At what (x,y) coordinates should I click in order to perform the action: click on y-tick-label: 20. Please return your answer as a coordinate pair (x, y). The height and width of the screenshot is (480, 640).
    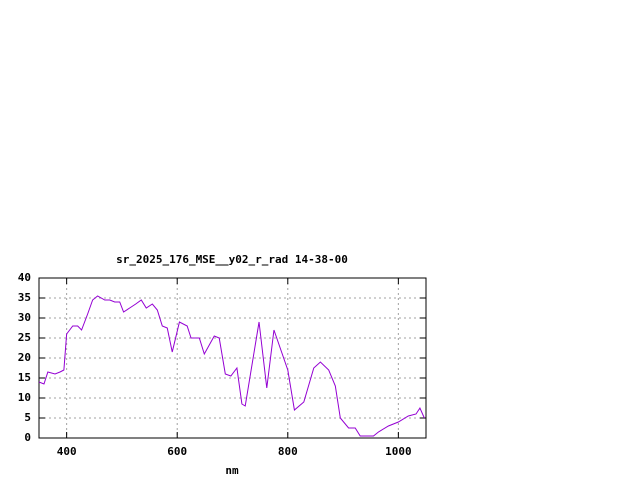
    Looking at the image, I should click on (24, 357).